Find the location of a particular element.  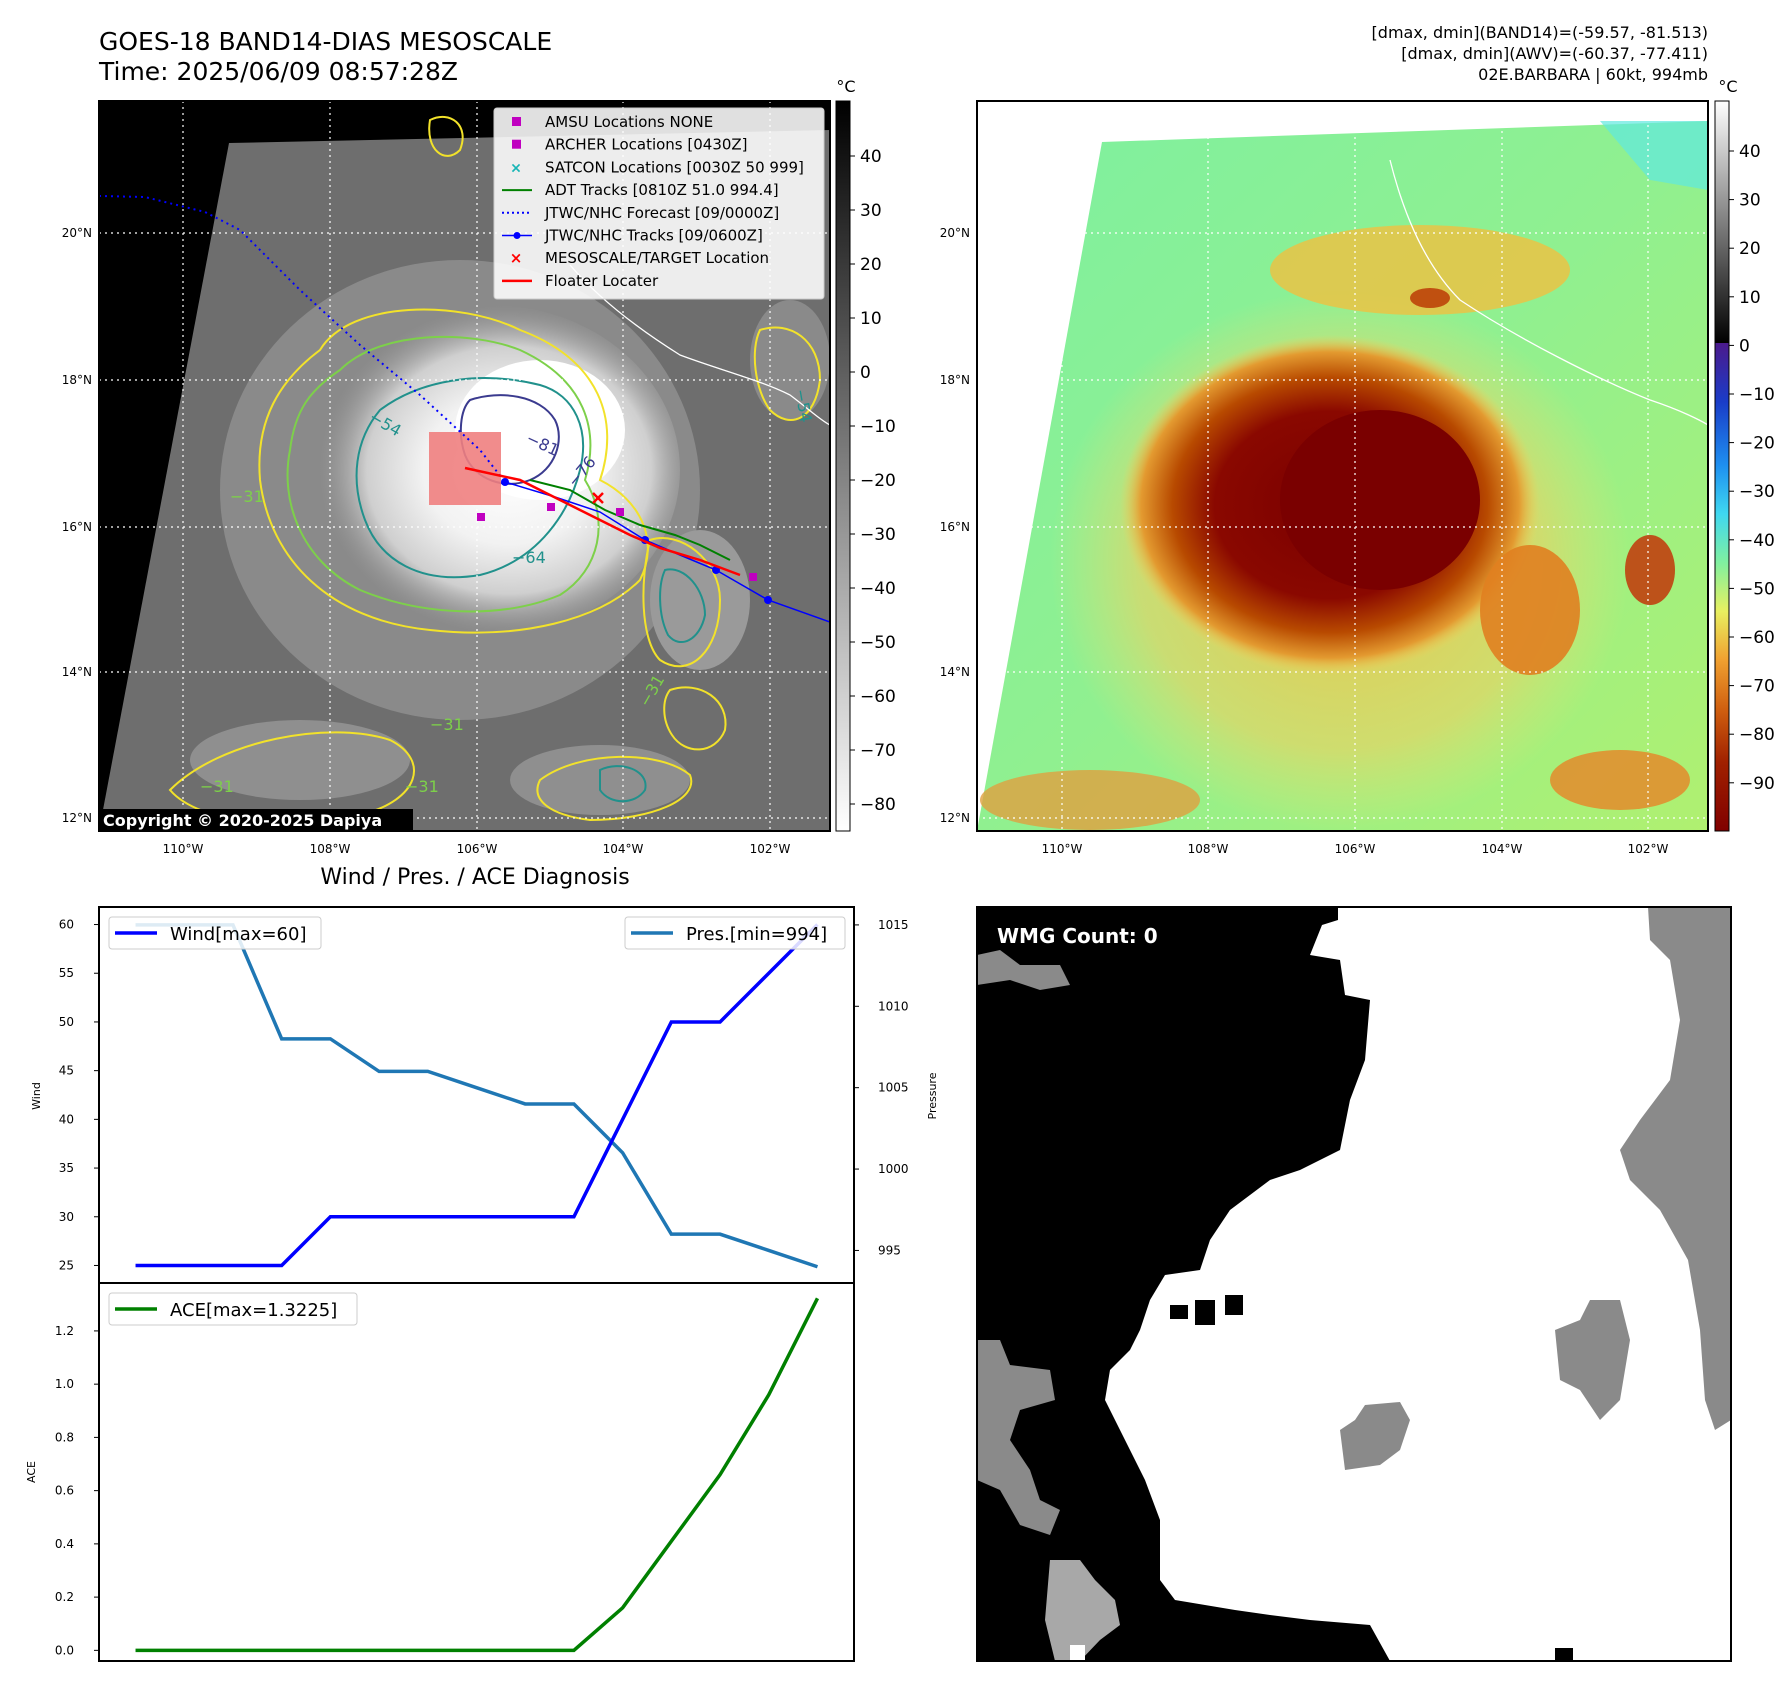

legend-label: ADT Tracks [0810Z 51.0 994.4] is located at coordinates (662, 190).